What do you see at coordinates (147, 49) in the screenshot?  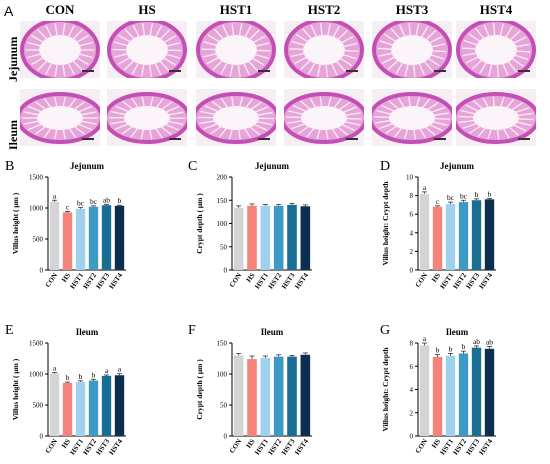 I see `micrograph-jejunum-hs` at bounding box center [147, 49].